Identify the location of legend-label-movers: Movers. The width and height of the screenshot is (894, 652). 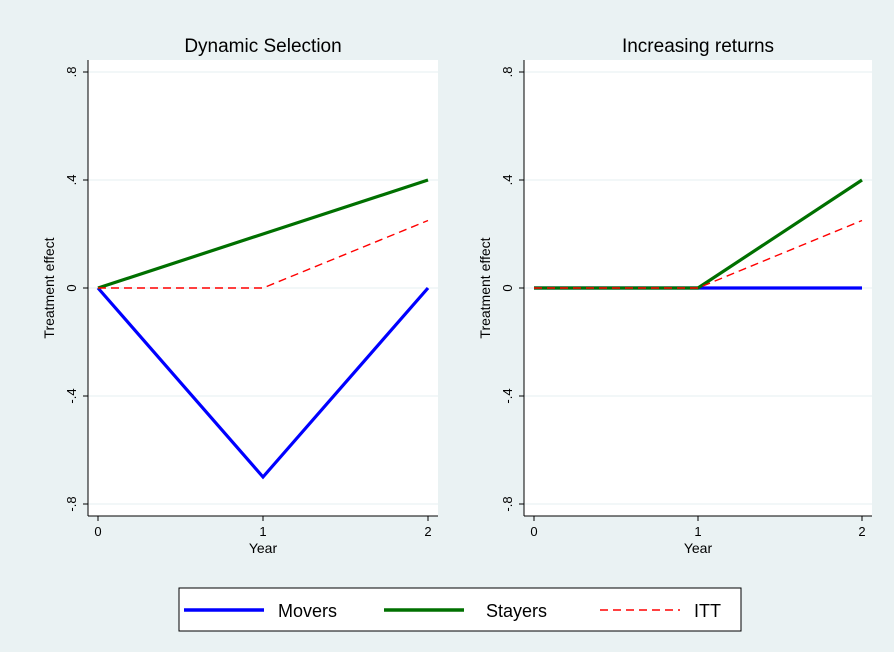
(307, 611).